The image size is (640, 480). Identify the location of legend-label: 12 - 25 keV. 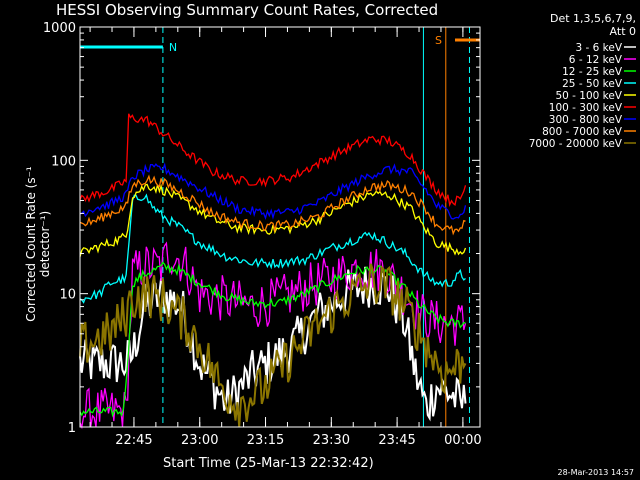
(592, 72).